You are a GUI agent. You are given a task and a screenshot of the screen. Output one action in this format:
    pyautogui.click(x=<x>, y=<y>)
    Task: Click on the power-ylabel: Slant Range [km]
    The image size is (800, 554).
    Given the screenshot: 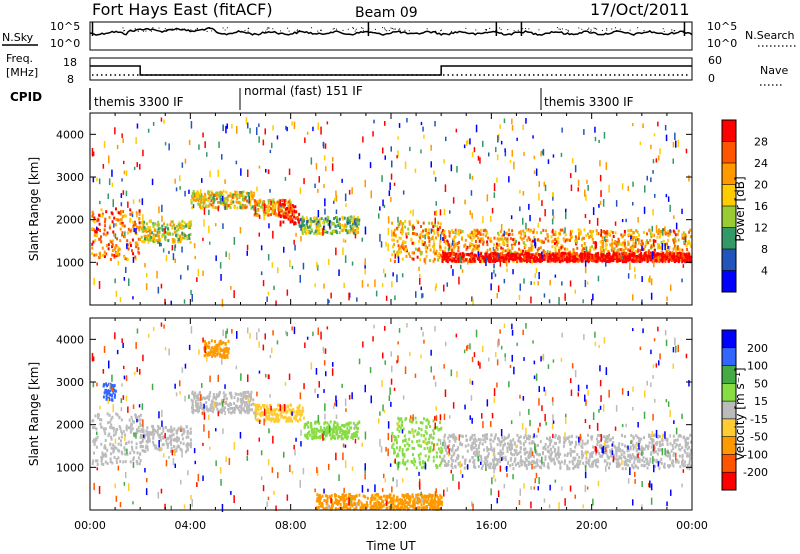 What is the action you would take?
    pyautogui.click(x=34, y=209)
    